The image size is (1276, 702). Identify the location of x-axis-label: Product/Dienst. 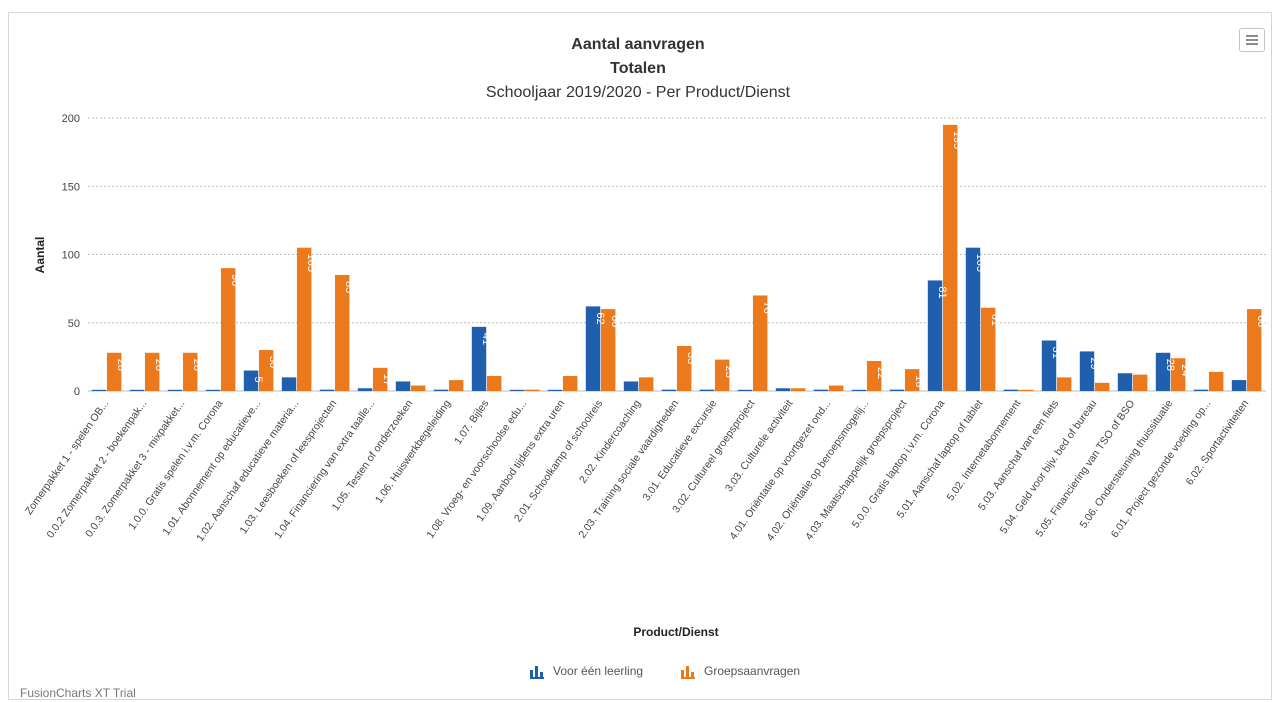
(675, 632).